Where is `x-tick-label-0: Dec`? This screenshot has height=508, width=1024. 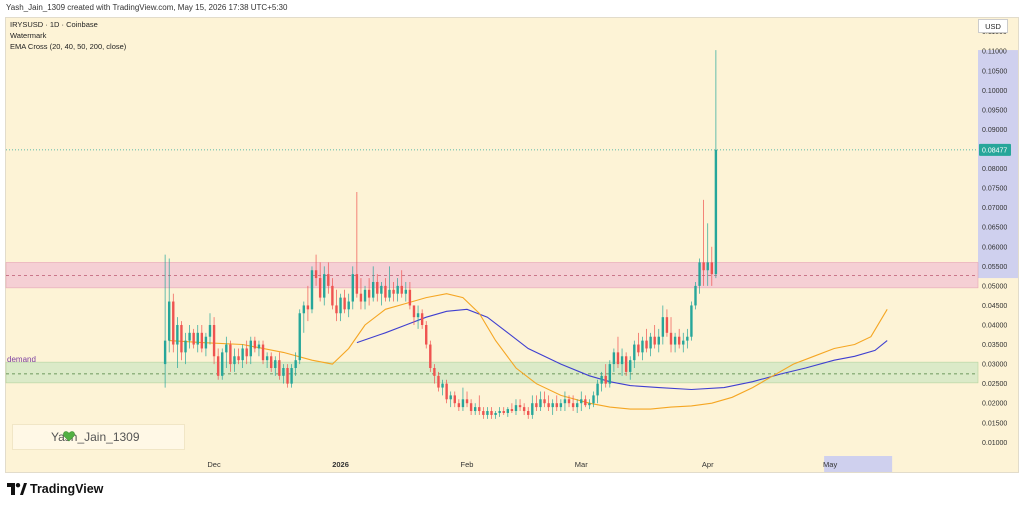 x-tick-label-0: Dec is located at coordinates (214, 464).